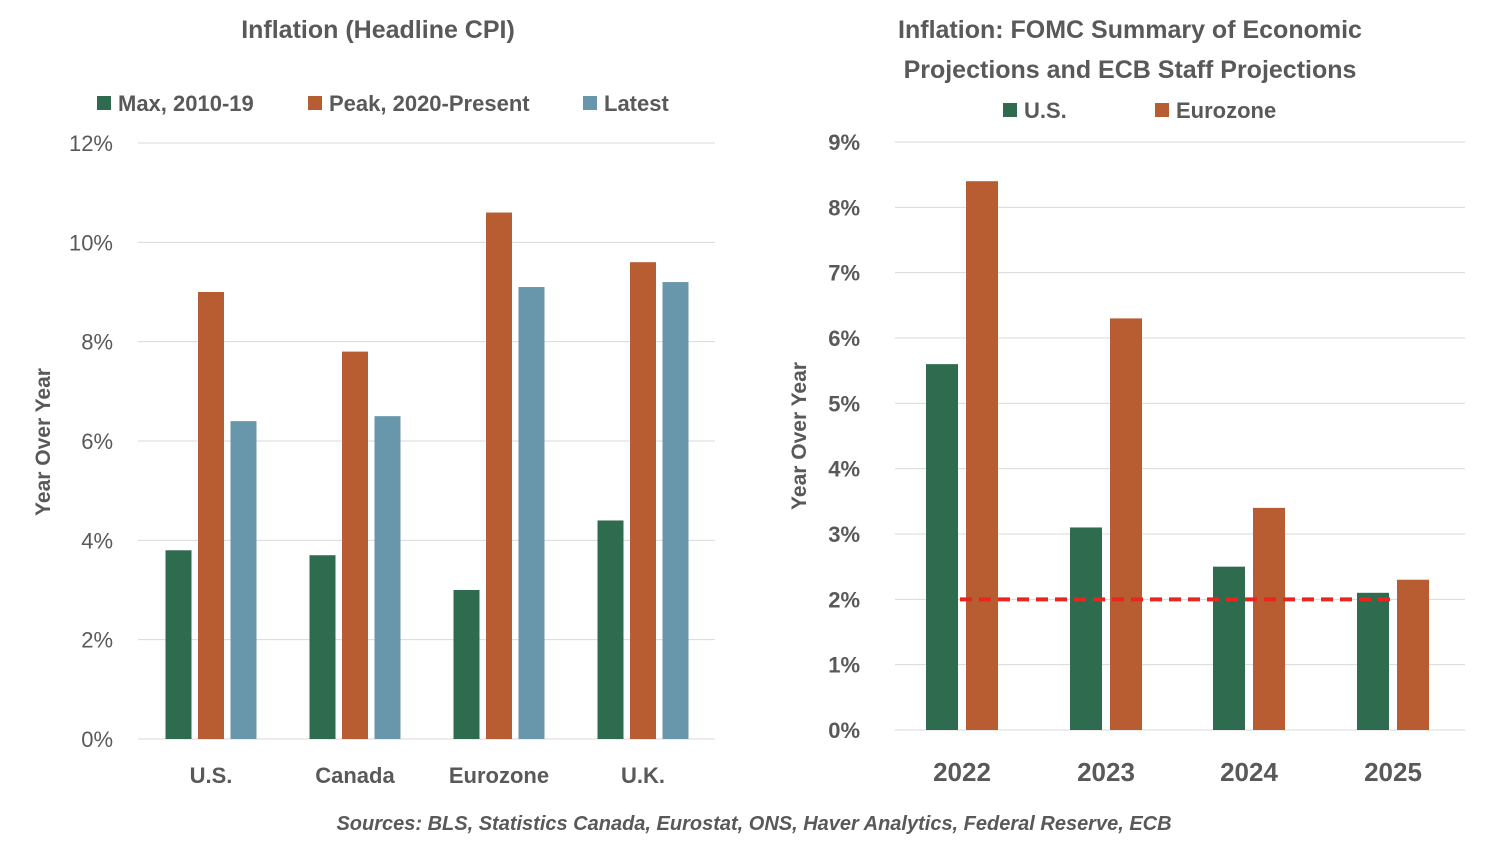 The width and height of the screenshot is (1492, 852). I want to click on legend-label: Eurozone, so click(1226, 110).